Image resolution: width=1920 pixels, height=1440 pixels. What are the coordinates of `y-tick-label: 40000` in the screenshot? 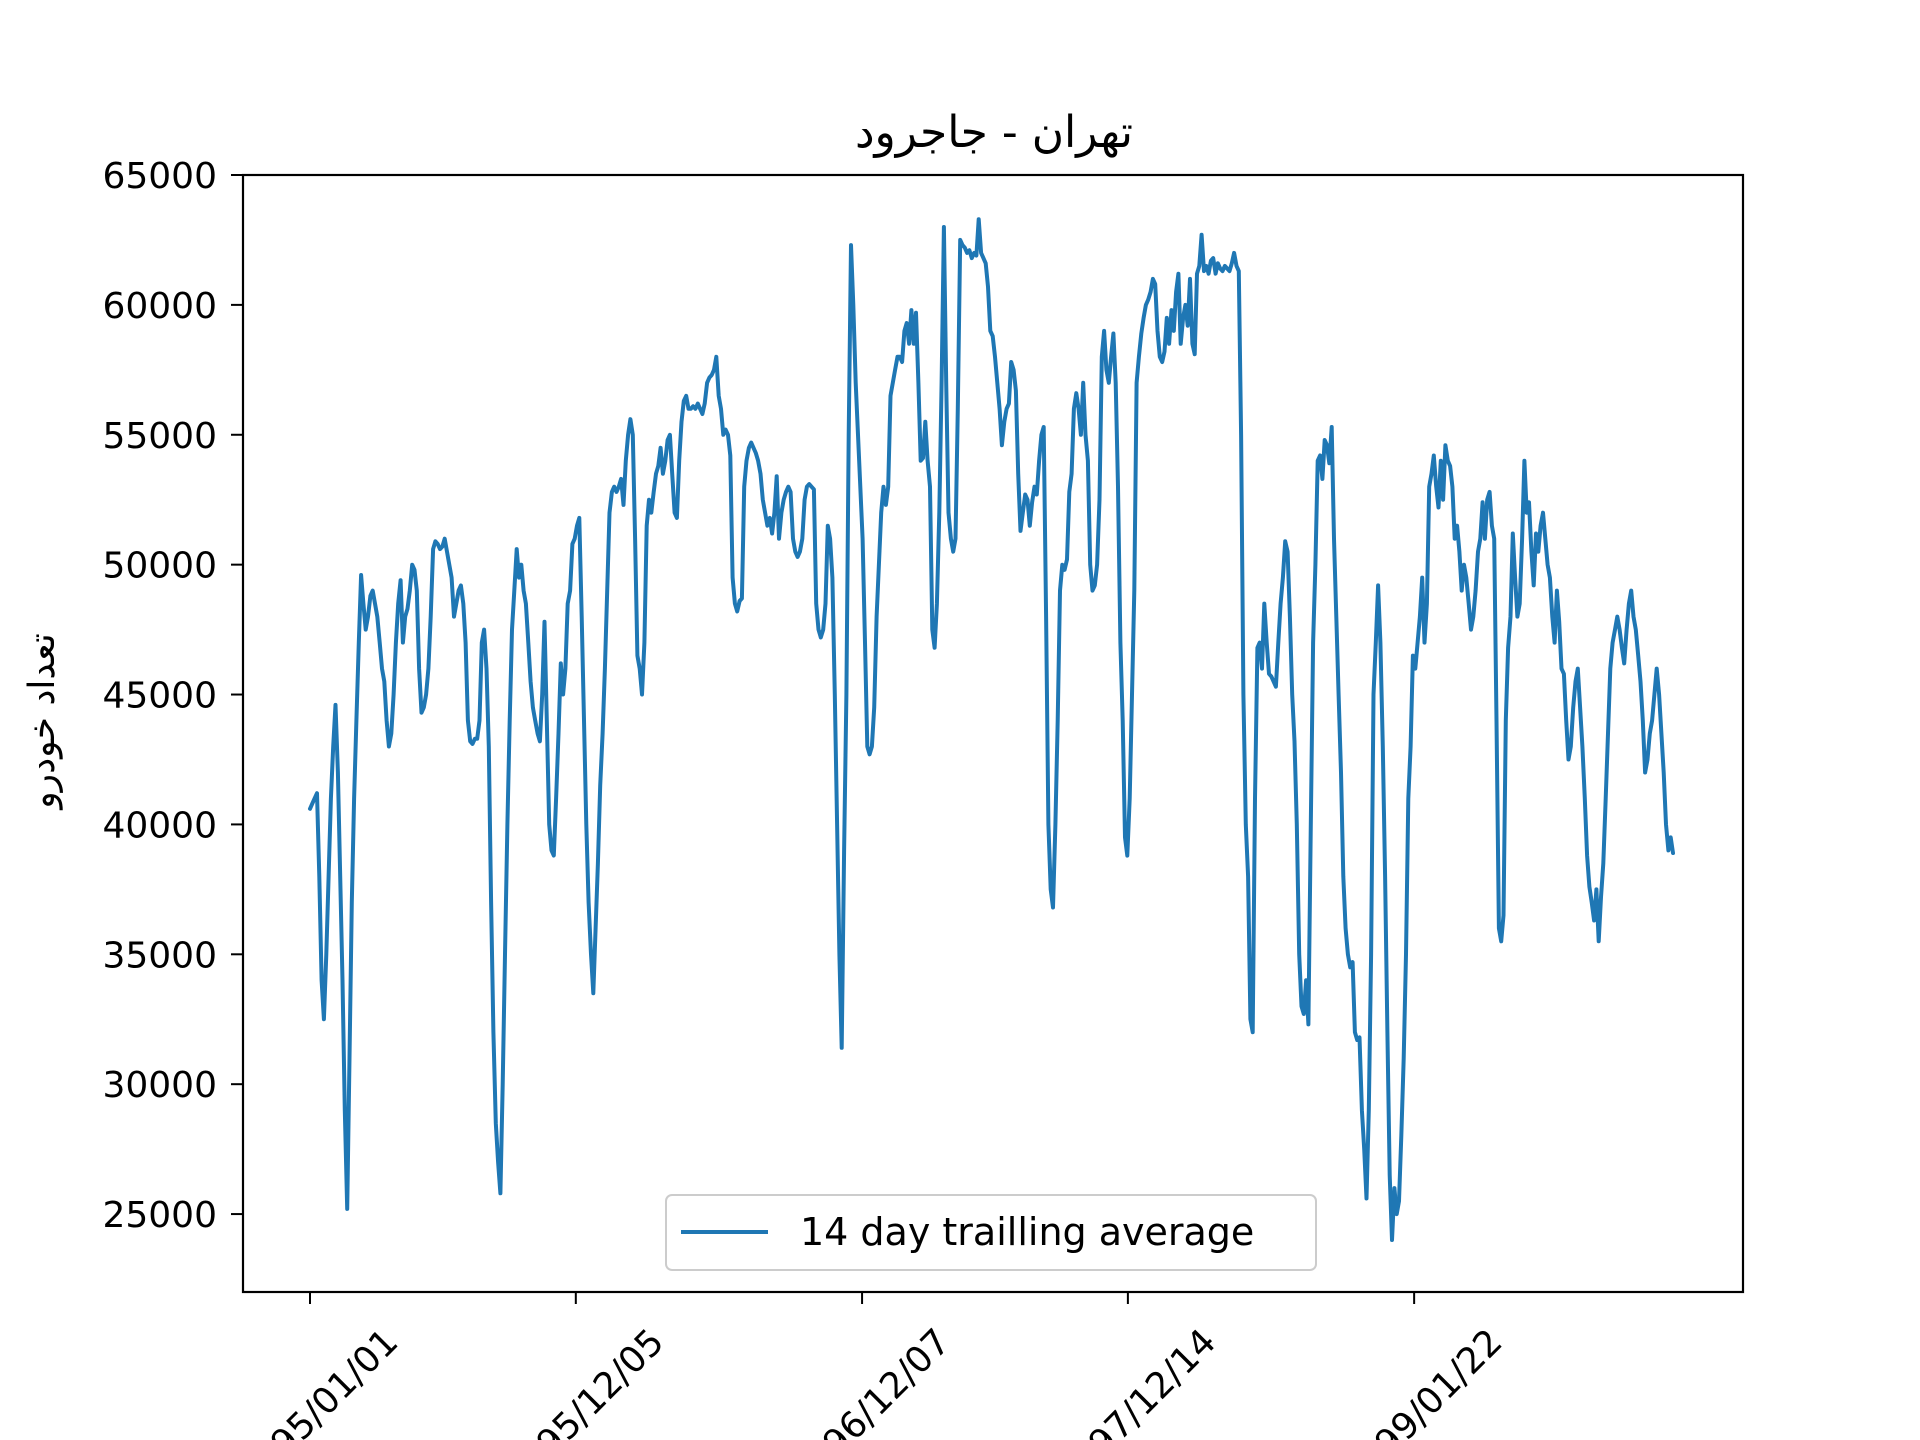 It's located at (159, 825).